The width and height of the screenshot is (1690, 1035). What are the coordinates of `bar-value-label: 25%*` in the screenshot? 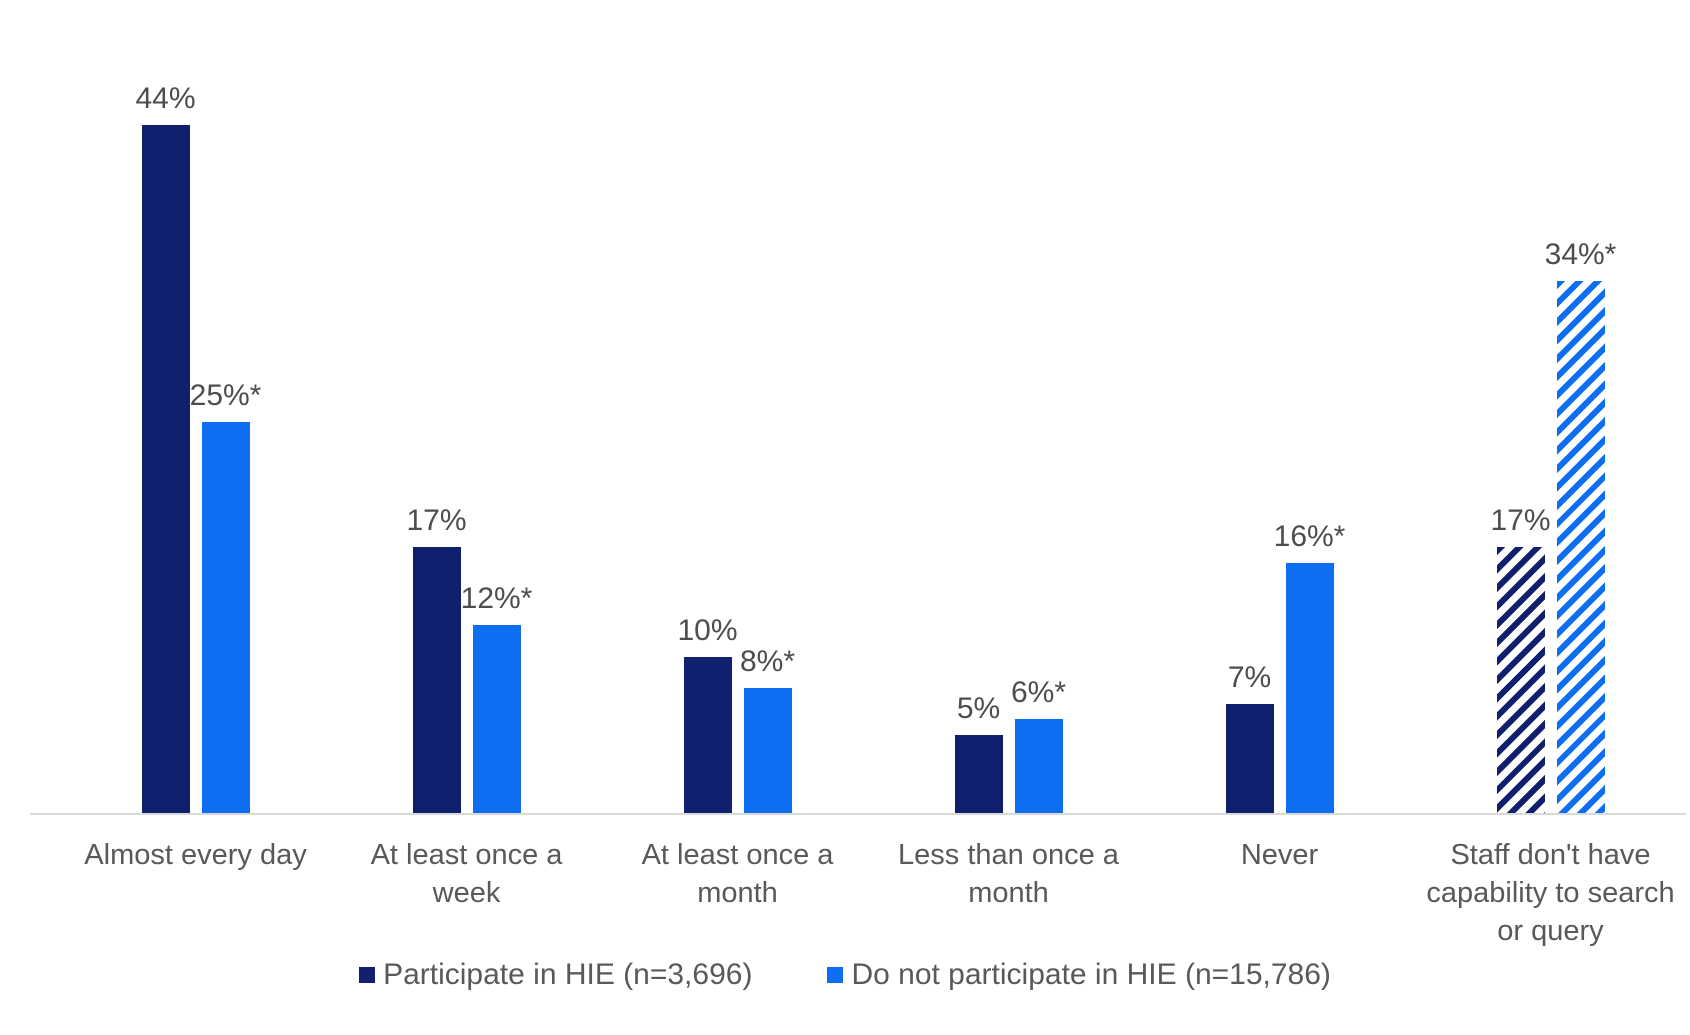 It's located at (225, 395).